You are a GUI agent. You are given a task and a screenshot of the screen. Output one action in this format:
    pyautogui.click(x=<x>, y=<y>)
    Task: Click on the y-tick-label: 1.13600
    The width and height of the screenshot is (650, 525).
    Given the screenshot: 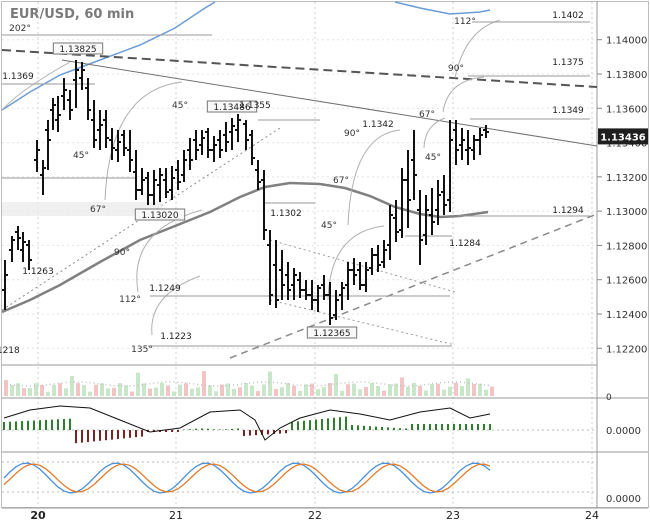 What is the action you would take?
    pyautogui.click(x=626, y=109)
    